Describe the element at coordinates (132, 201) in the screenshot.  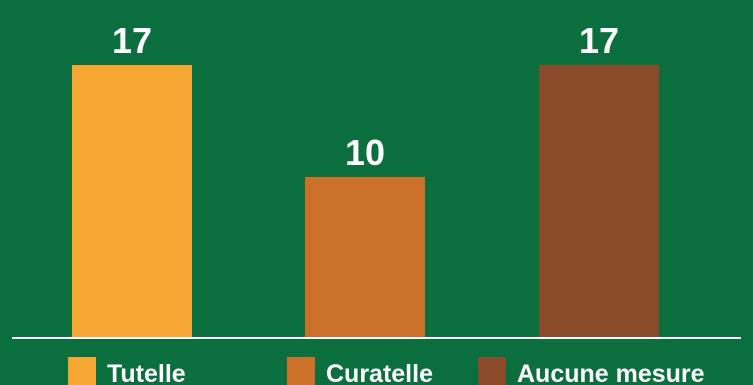
I see `bar-tutelle` at that location.